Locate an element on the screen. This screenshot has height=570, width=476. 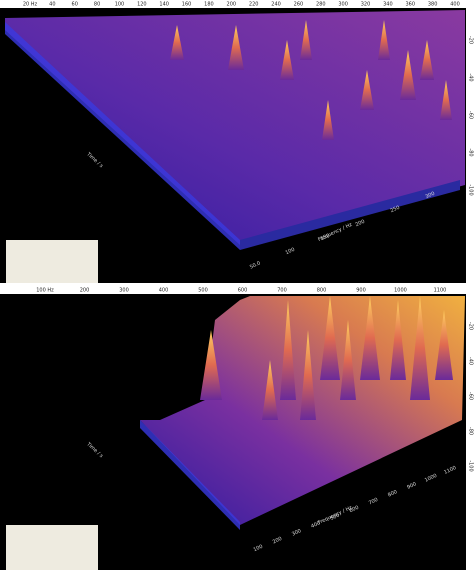
frequency-tick-label: 50.0 is located at coordinates (255, 265).